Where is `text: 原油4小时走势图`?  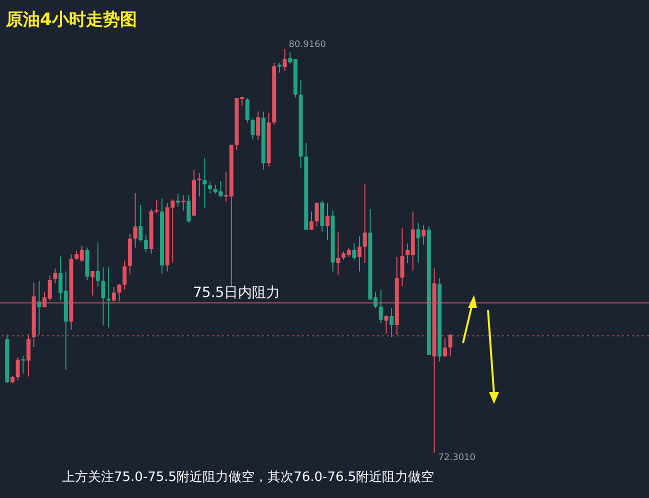 text: 原油4小时走势图 is located at coordinates (71, 20).